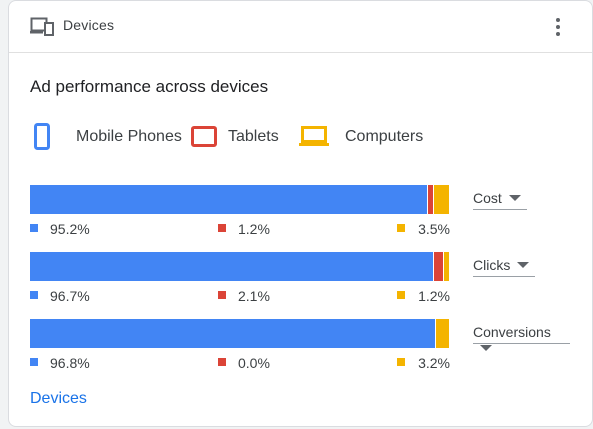 The image size is (593, 429). I want to click on bar-row-cost: 95.2% 1.2% 3.5% Cost, so click(300, 215).